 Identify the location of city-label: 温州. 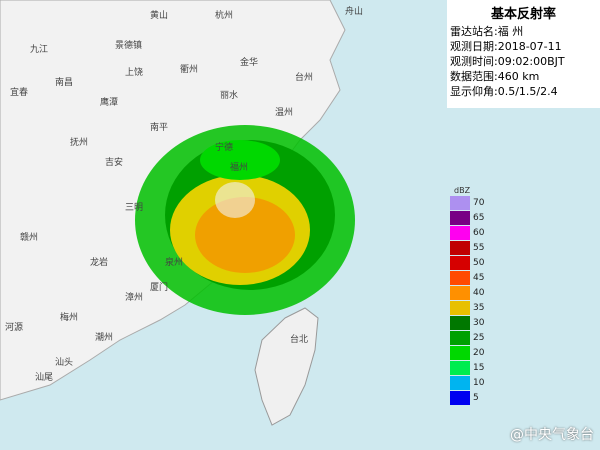
(284, 112).